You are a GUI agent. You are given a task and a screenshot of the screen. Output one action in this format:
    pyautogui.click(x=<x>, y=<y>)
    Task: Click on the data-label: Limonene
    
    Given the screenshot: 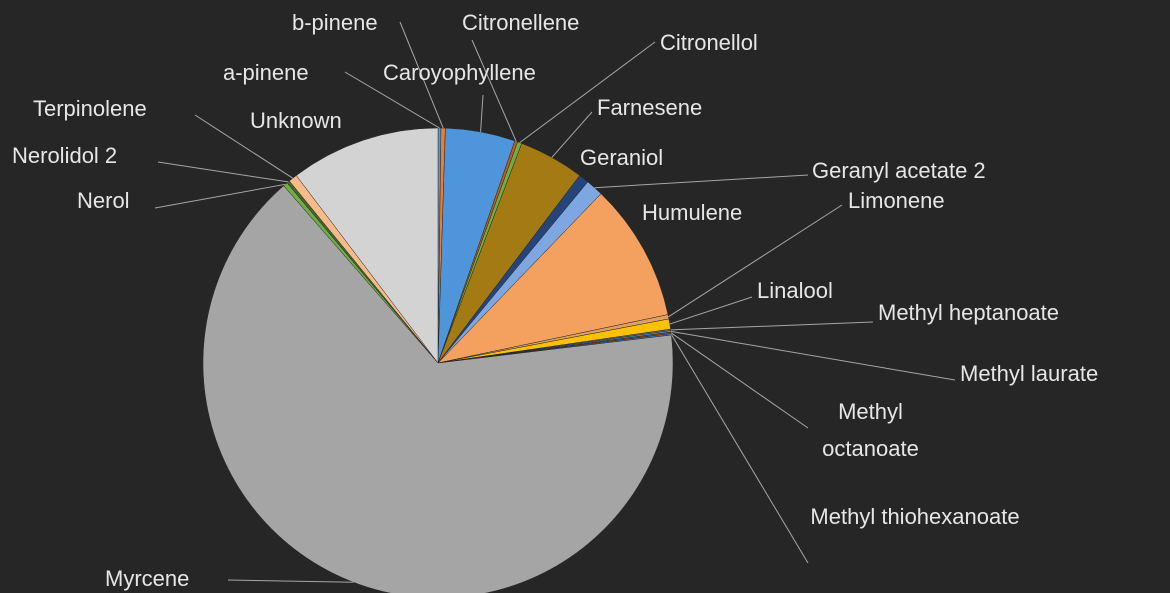 What is the action you would take?
    pyautogui.click(x=896, y=200)
    